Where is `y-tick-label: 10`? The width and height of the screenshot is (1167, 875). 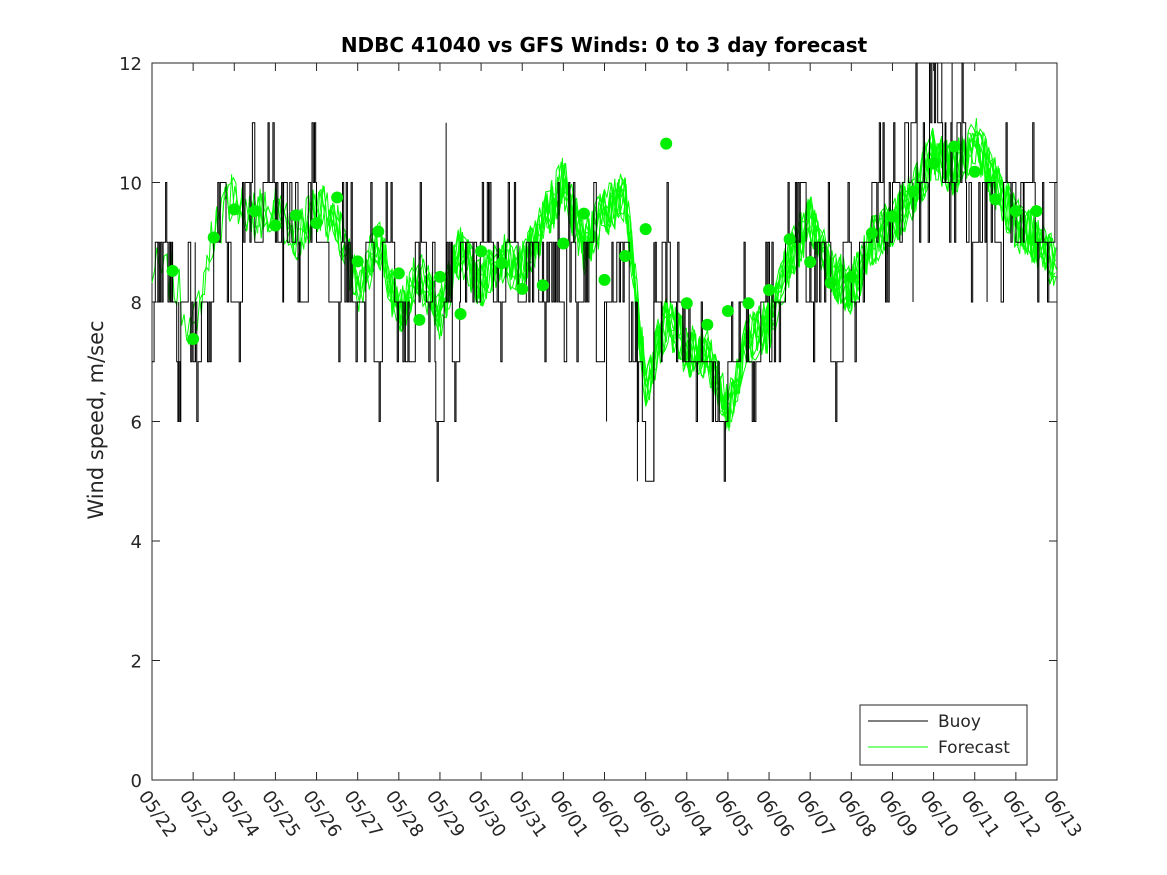 y-tick-label: 10 is located at coordinates (130, 184).